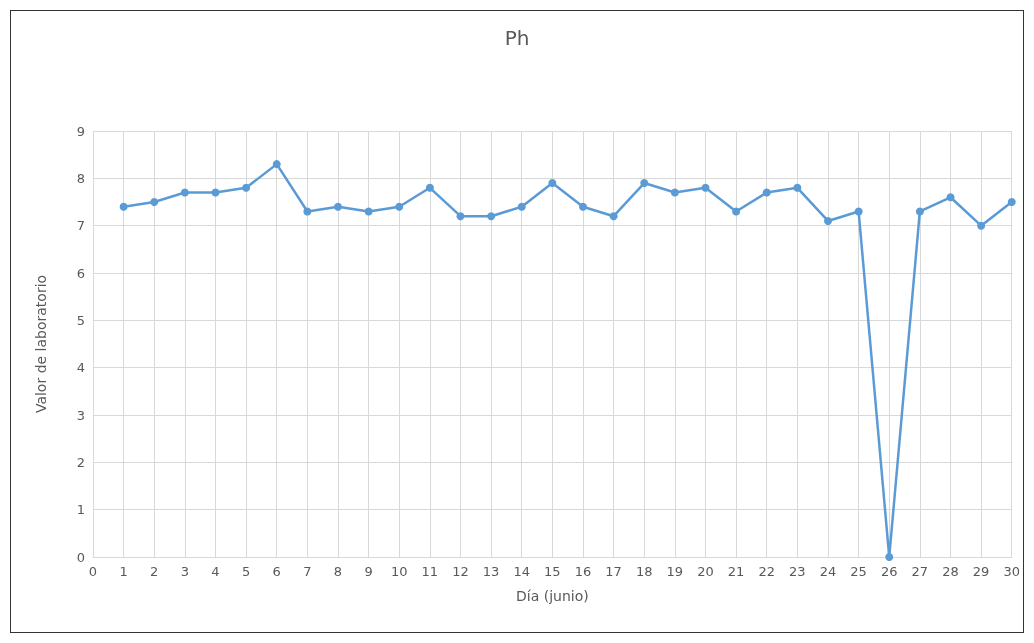 The image size is (1034, 643). Describe the element at coordinates (797, 571) in the screenshot. I see `x-tick-label: 23` at that location.